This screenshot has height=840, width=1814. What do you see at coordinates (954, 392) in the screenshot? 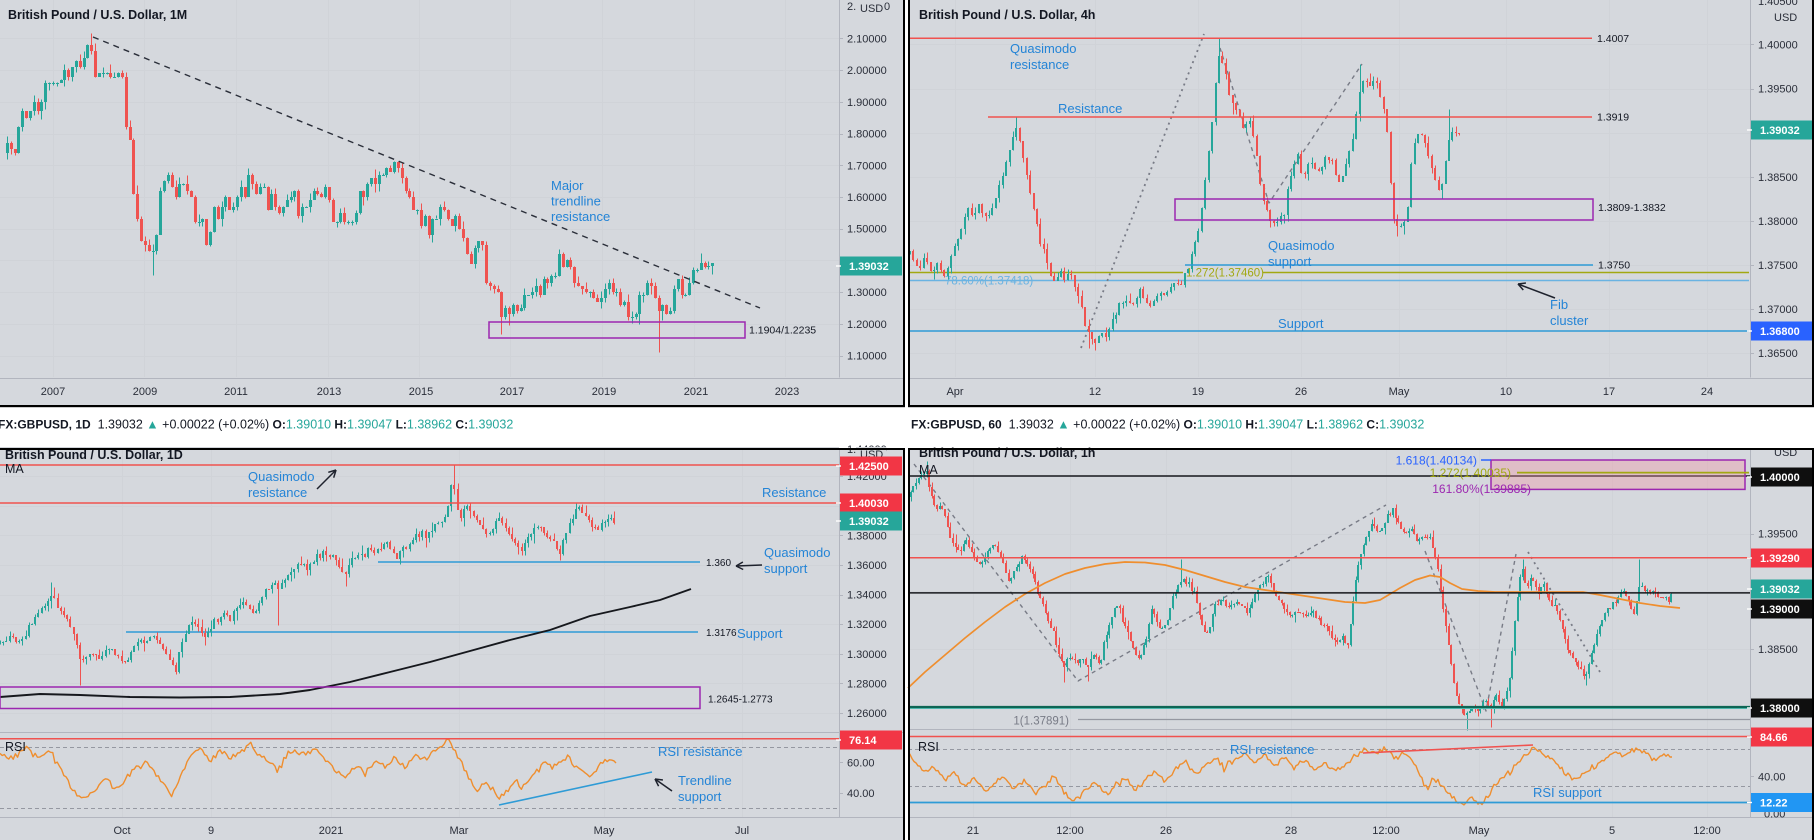
I see `svg-text: Apr` at bounding box center [954, 392].